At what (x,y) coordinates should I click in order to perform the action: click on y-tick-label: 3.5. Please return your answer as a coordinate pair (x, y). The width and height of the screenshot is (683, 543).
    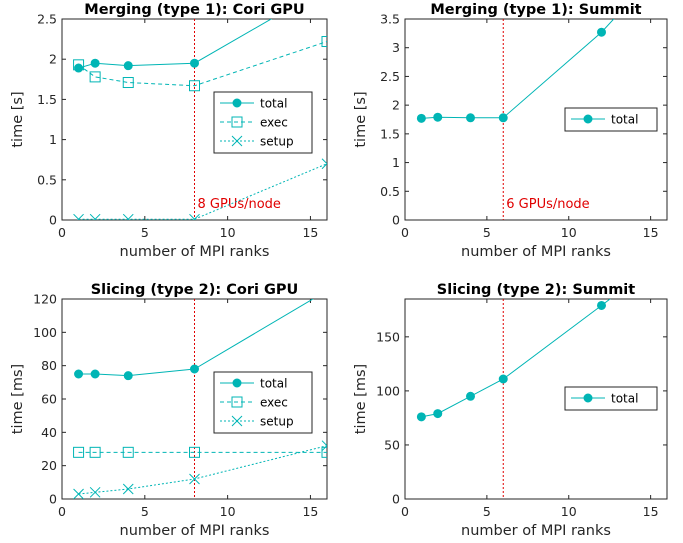
    Looking at the image, I should click on (390, 19).